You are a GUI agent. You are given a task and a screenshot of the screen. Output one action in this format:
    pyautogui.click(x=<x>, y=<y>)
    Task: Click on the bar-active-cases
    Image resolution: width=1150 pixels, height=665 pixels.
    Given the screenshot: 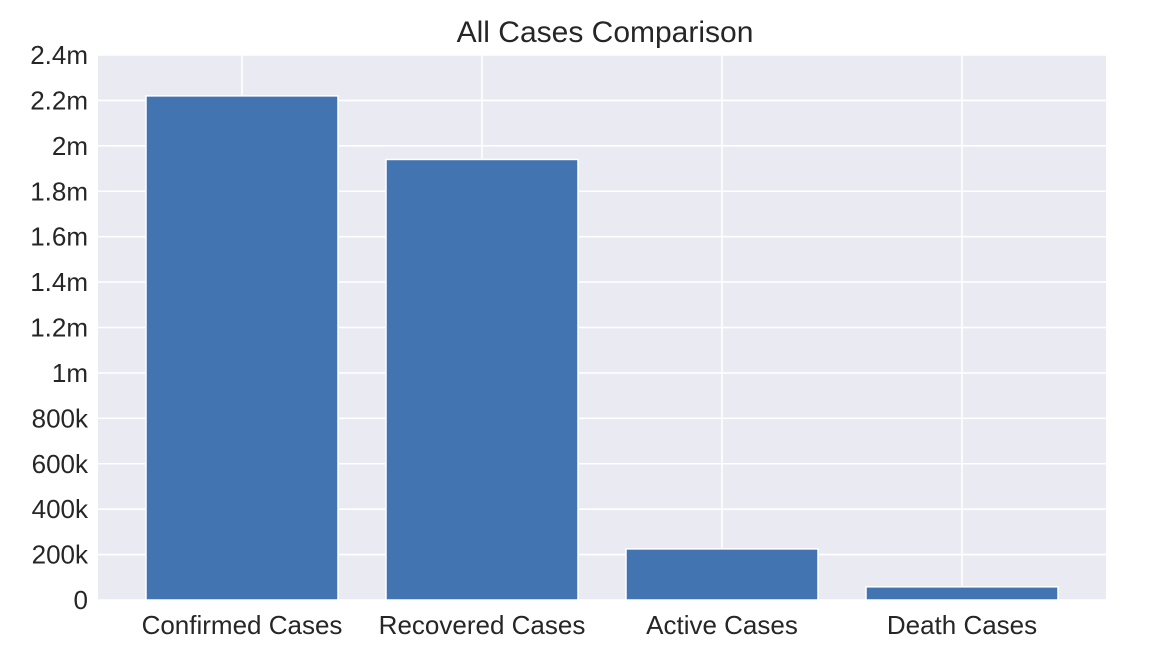 What is the action you would take?
    pyautogui.click(x=722, y=574)
    